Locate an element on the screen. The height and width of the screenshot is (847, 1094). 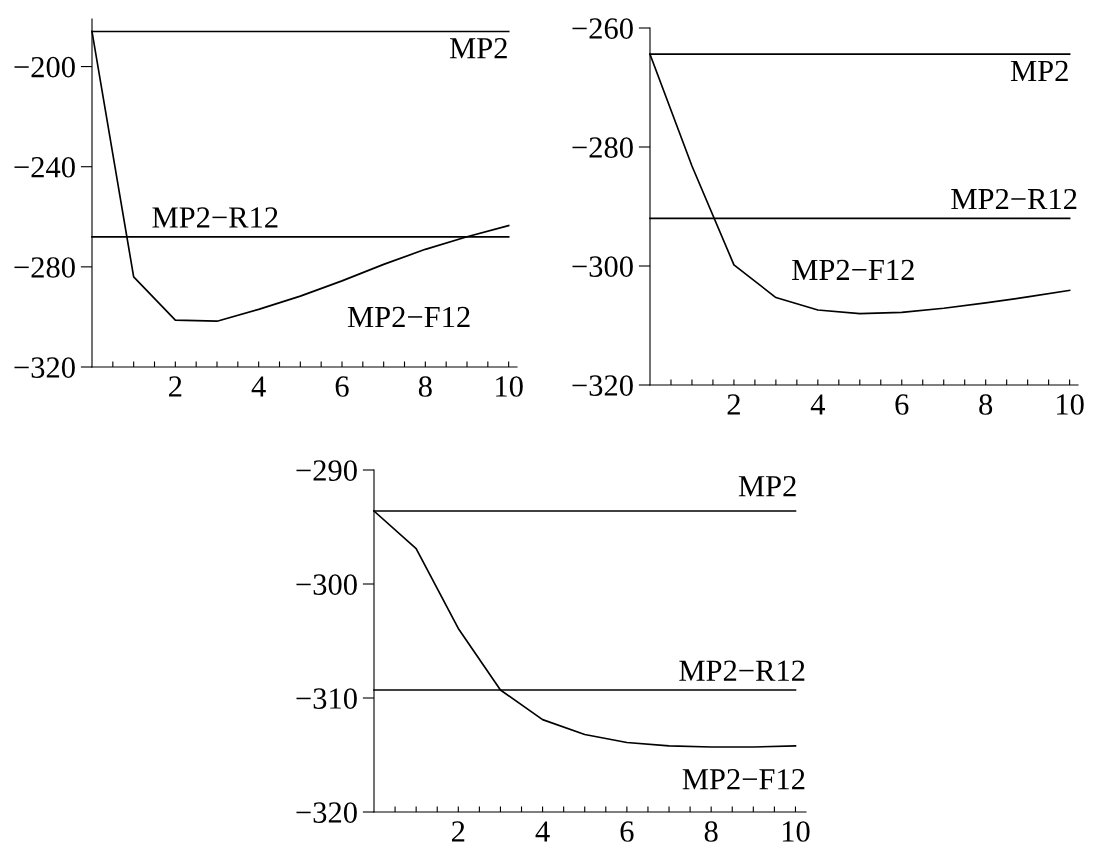
y-tick-label: −240 is located at coordinates (44, 167).